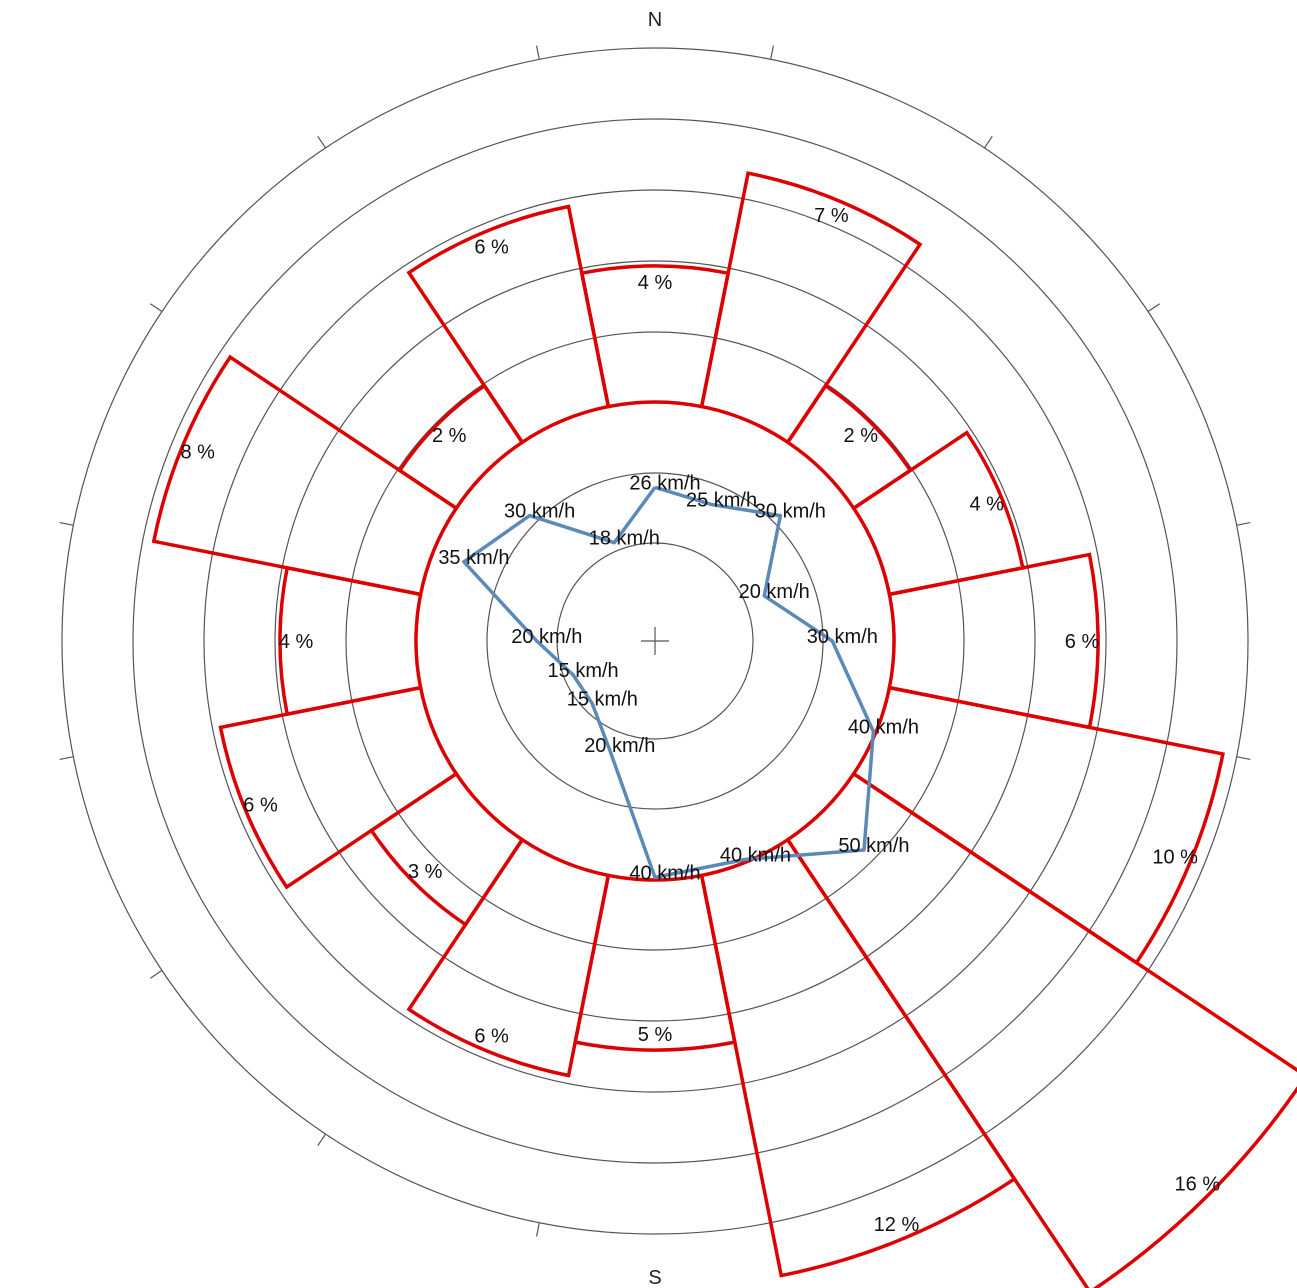 The width and height of the screenshot is (1297, 1288). I want to click on speed-label: 18 km/h, so click(624, 539).